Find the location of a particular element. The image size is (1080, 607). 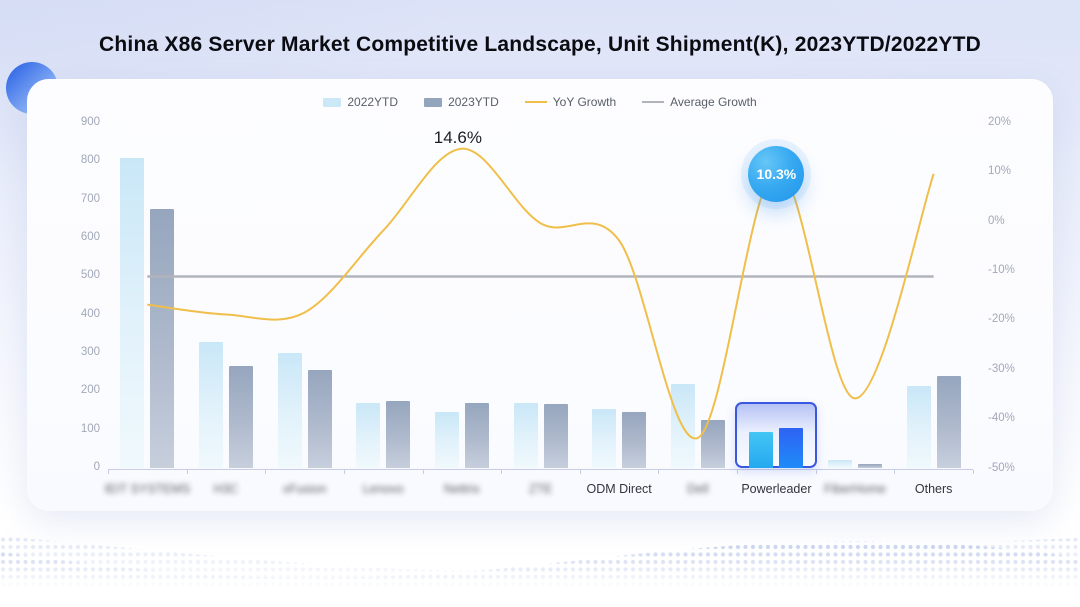

right-axis-tick-label: 20% is located at coordinates (1000, 122).